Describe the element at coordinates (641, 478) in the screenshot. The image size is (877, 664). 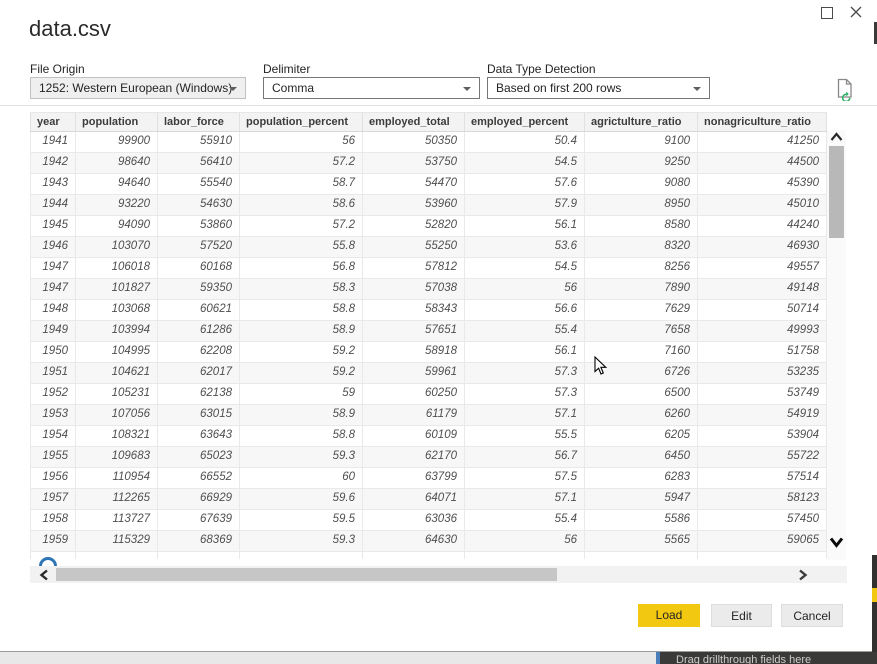
I see `table-cell: 6283` at that location.